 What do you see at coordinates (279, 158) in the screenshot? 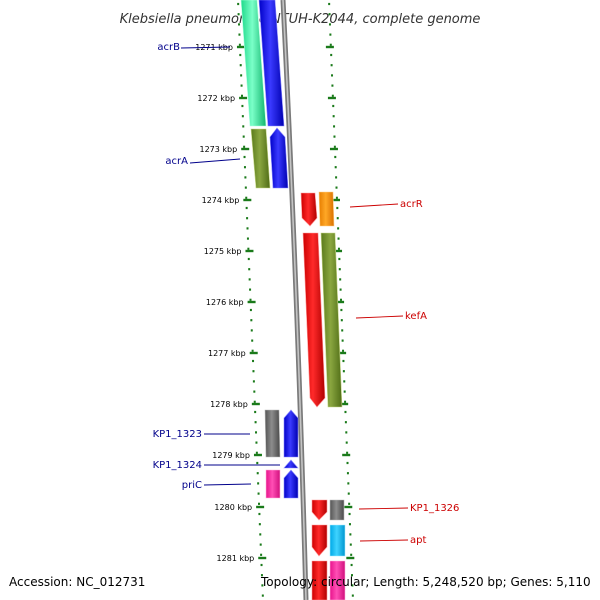
I see `gene-acrA-blue` at bounding box center [279, 158].